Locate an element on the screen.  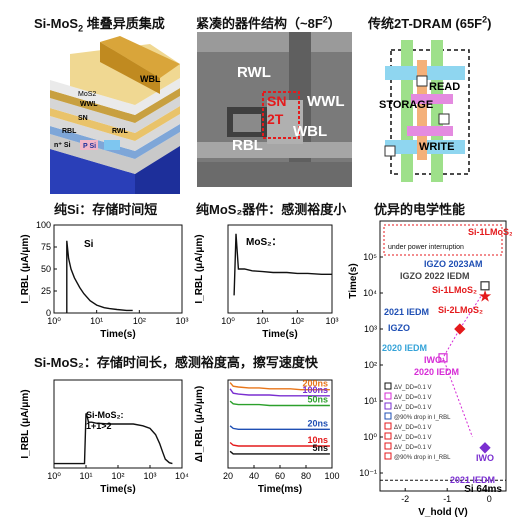
sem-wwl: WWL is located at coordinates (325, 101).